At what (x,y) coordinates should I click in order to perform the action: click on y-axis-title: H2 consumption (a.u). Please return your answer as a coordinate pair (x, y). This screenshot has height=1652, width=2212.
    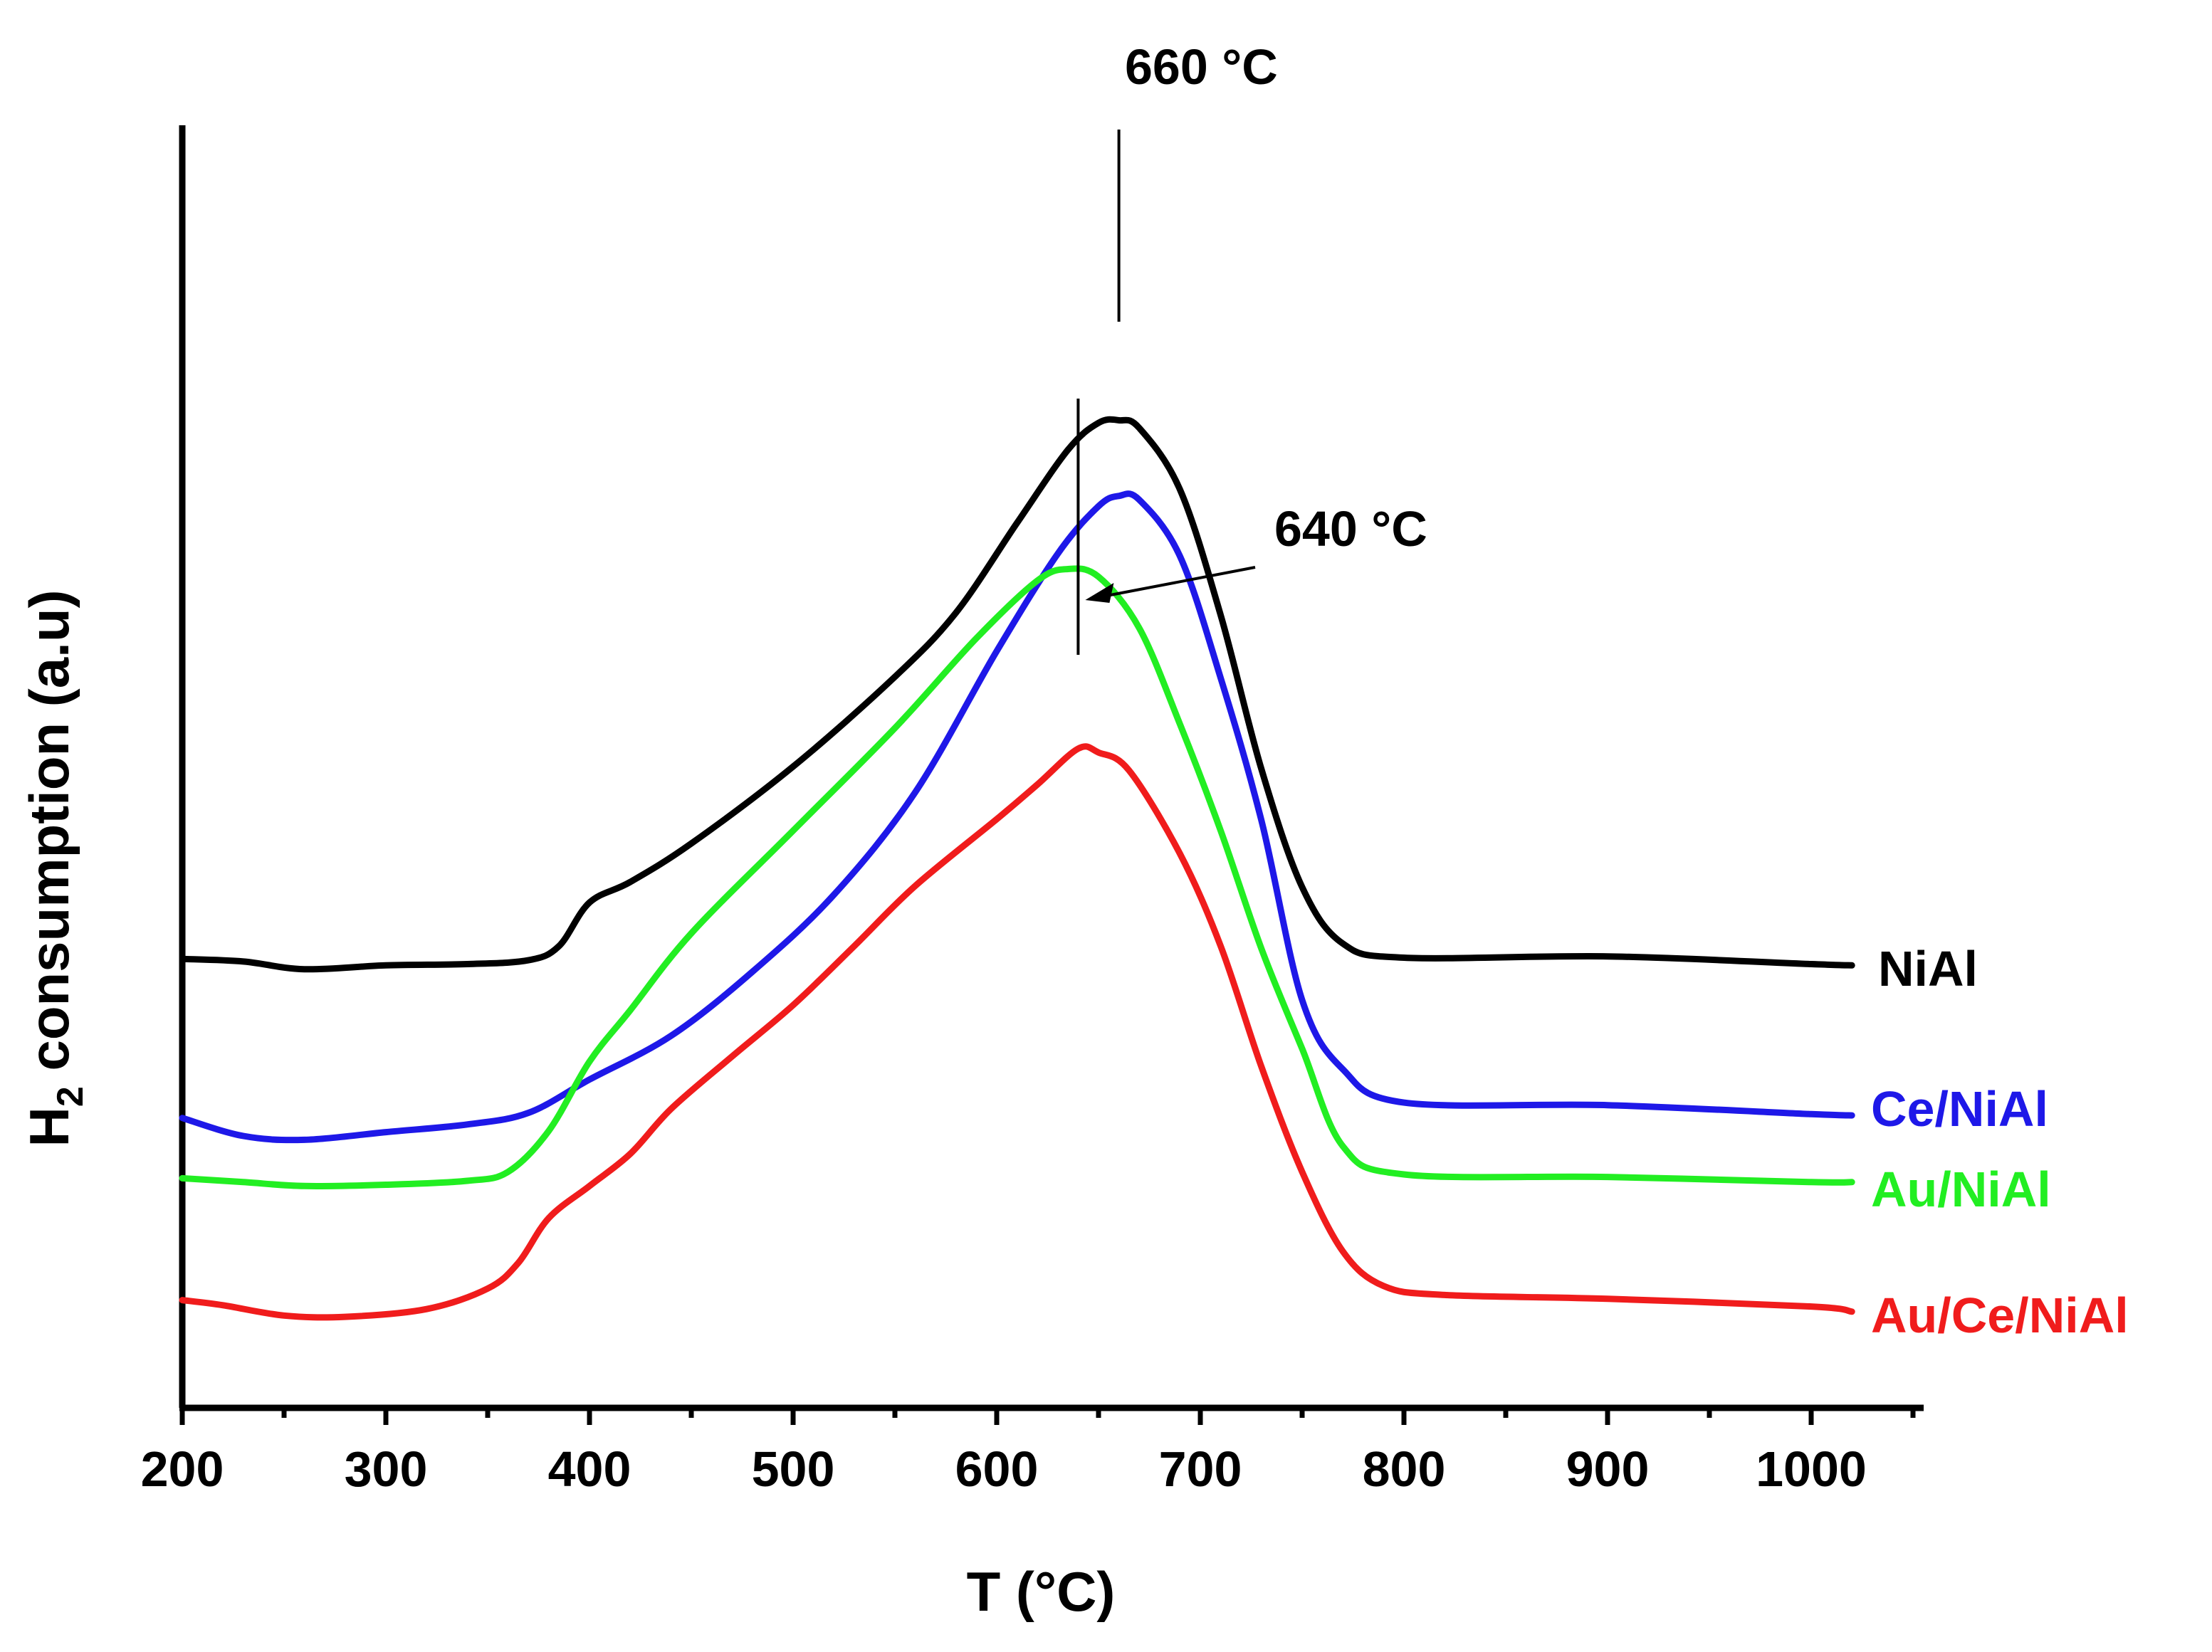
    Looking at the image, I should click on (55, 869).